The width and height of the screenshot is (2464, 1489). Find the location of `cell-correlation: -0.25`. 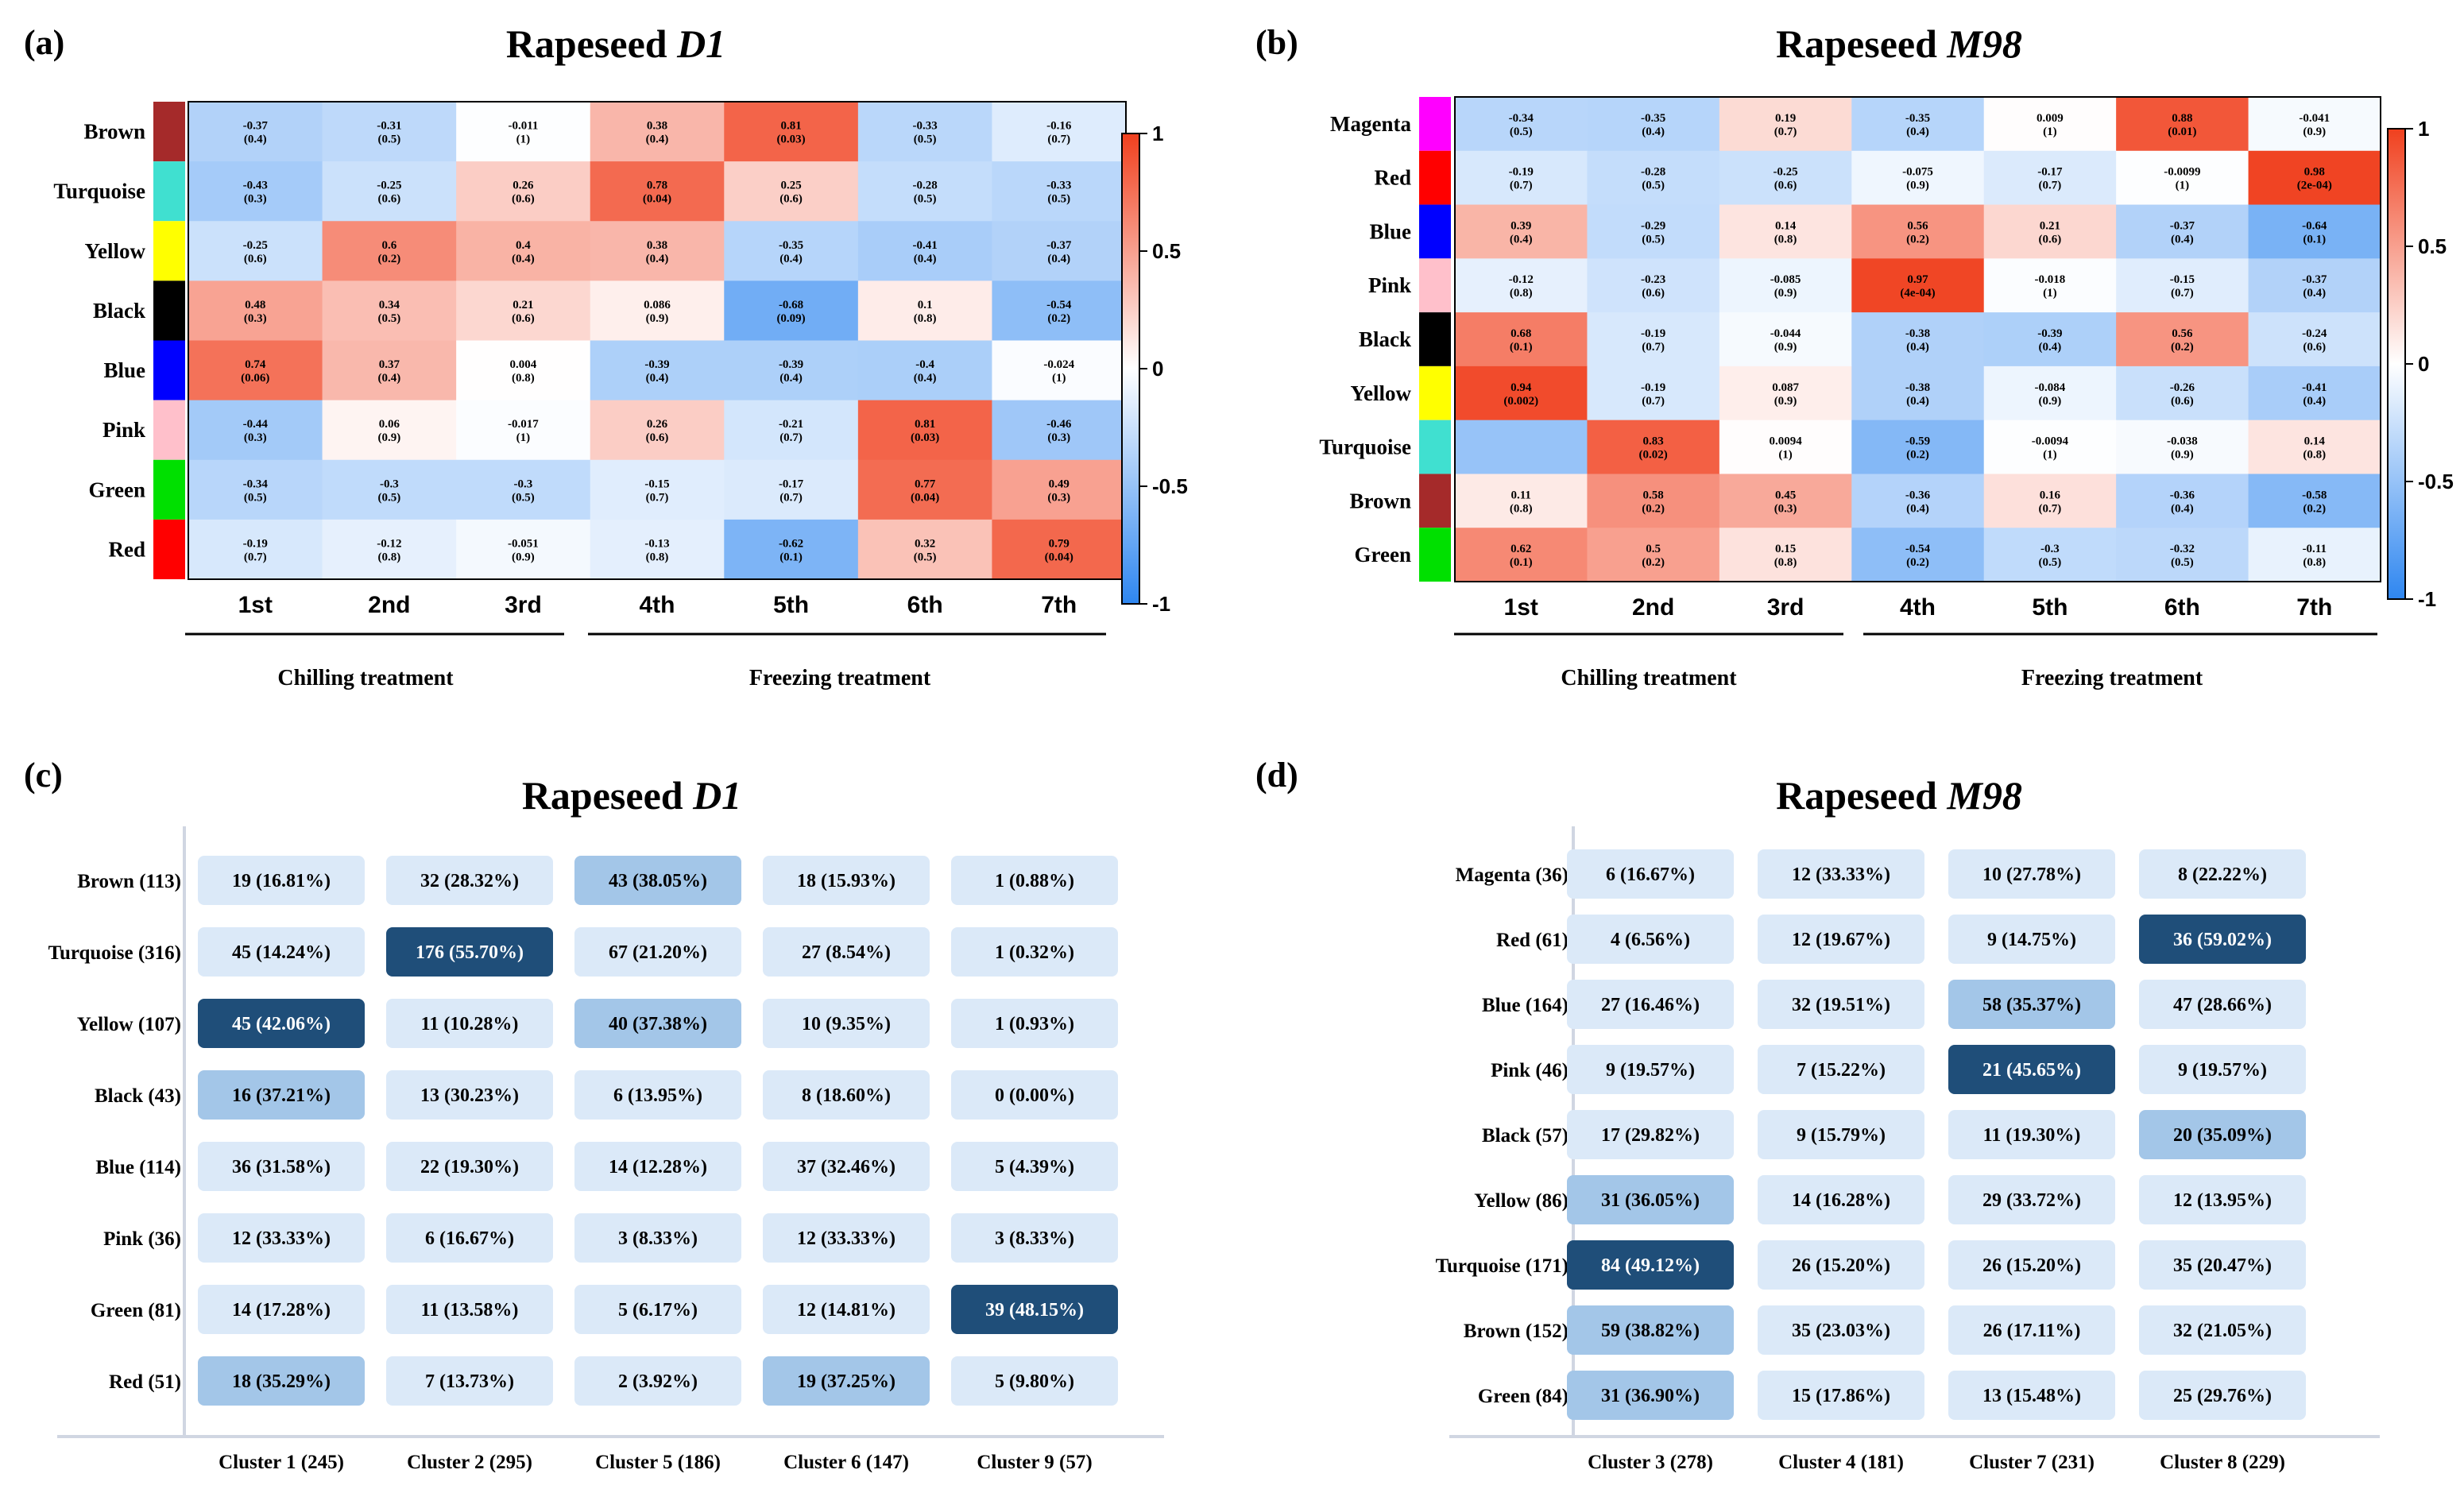

cell-correlation: -0.25 is located at coordinates (389, 186).